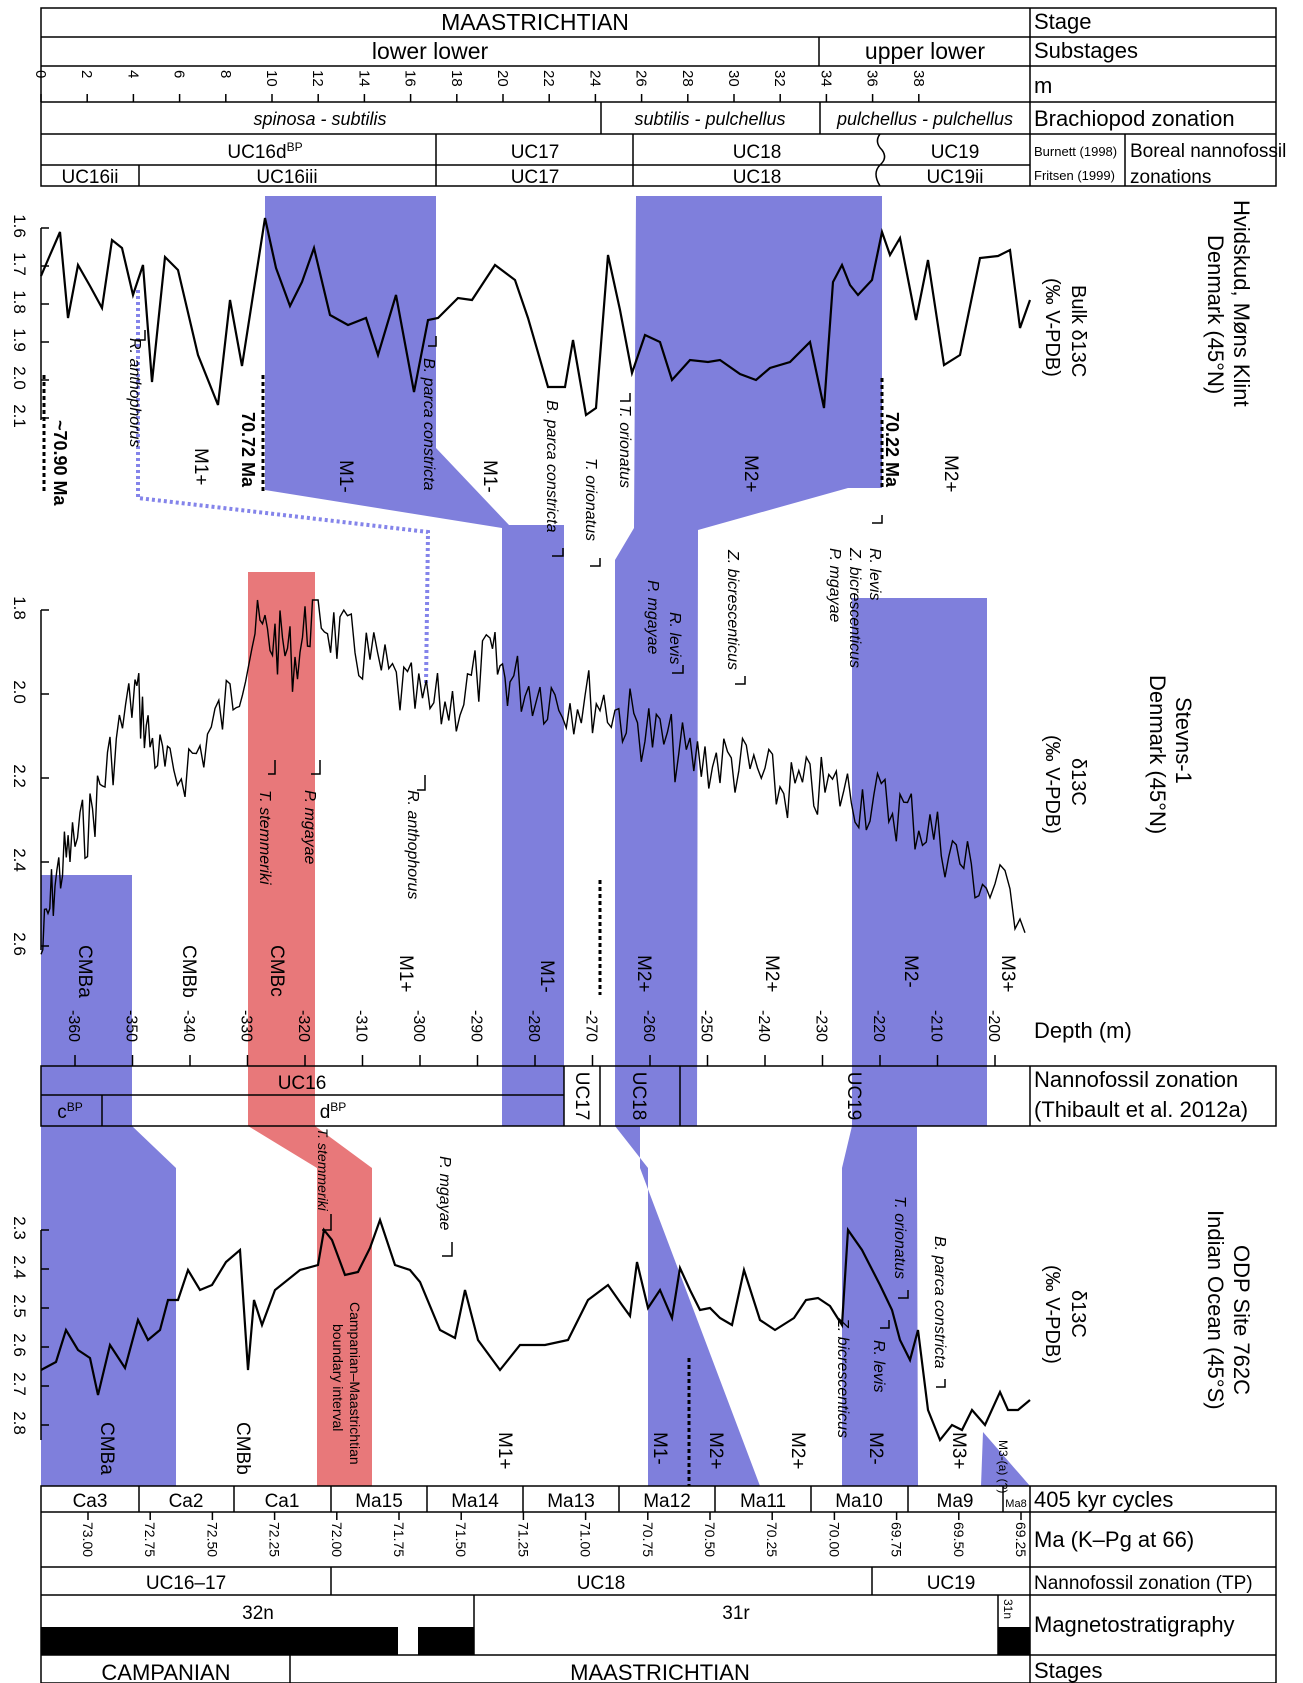  I want to click on p2-zone-cmba: CMBa, so click(84, 971).